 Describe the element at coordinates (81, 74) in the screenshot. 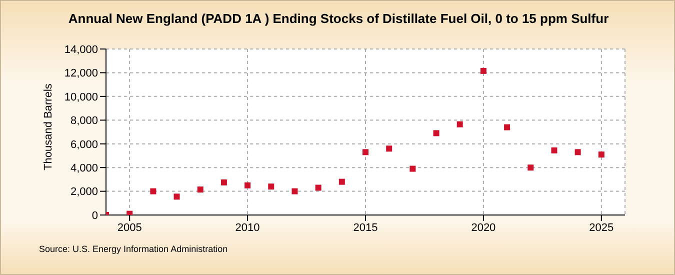

I see `y-tick-label: 12,000` at that location.